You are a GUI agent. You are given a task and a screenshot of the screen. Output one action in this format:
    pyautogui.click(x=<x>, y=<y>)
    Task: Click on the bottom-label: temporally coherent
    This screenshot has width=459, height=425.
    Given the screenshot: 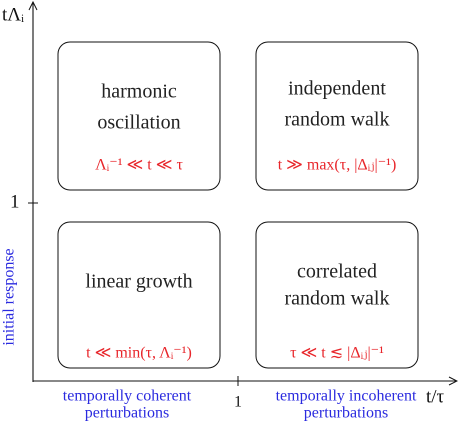 What is the action you would take?
    pyautogui.click(x=127, y=396)
    